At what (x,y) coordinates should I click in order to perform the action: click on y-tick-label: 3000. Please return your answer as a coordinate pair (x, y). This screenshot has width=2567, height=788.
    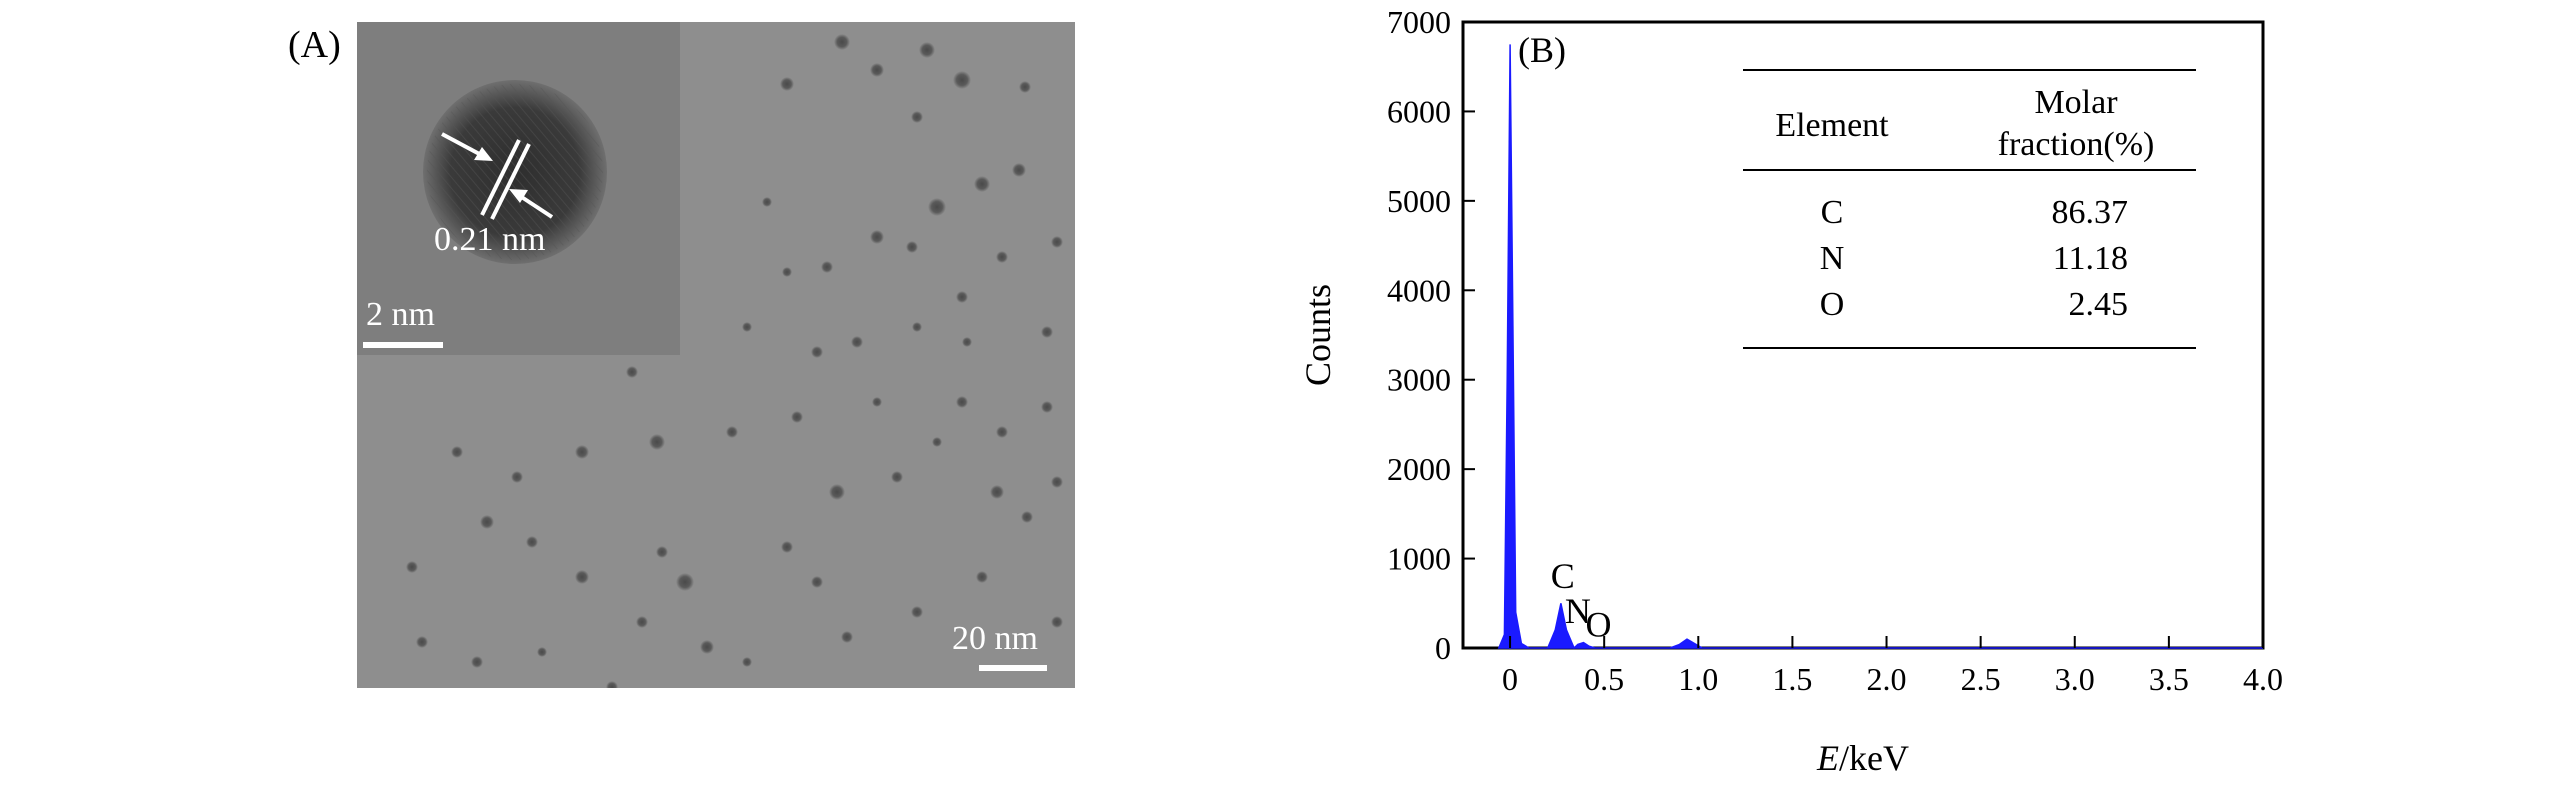
    Looking at the image, I should click on (1419, 380).